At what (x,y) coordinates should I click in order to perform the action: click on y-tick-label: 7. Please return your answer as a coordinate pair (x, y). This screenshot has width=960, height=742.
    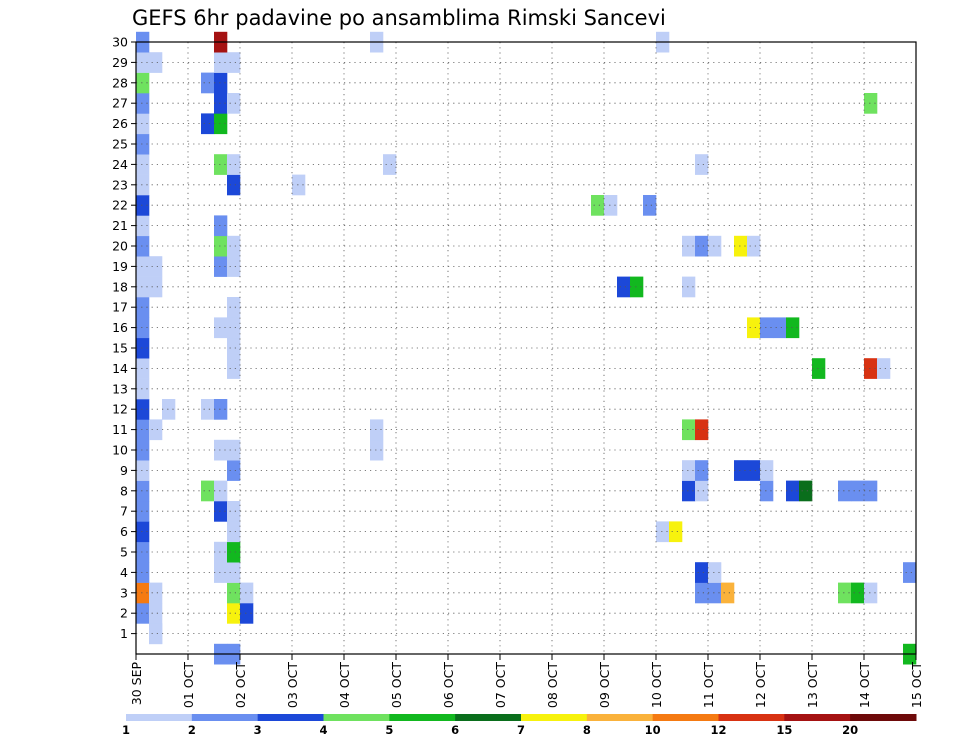
    Looking at the image, I should click on (124, 511).